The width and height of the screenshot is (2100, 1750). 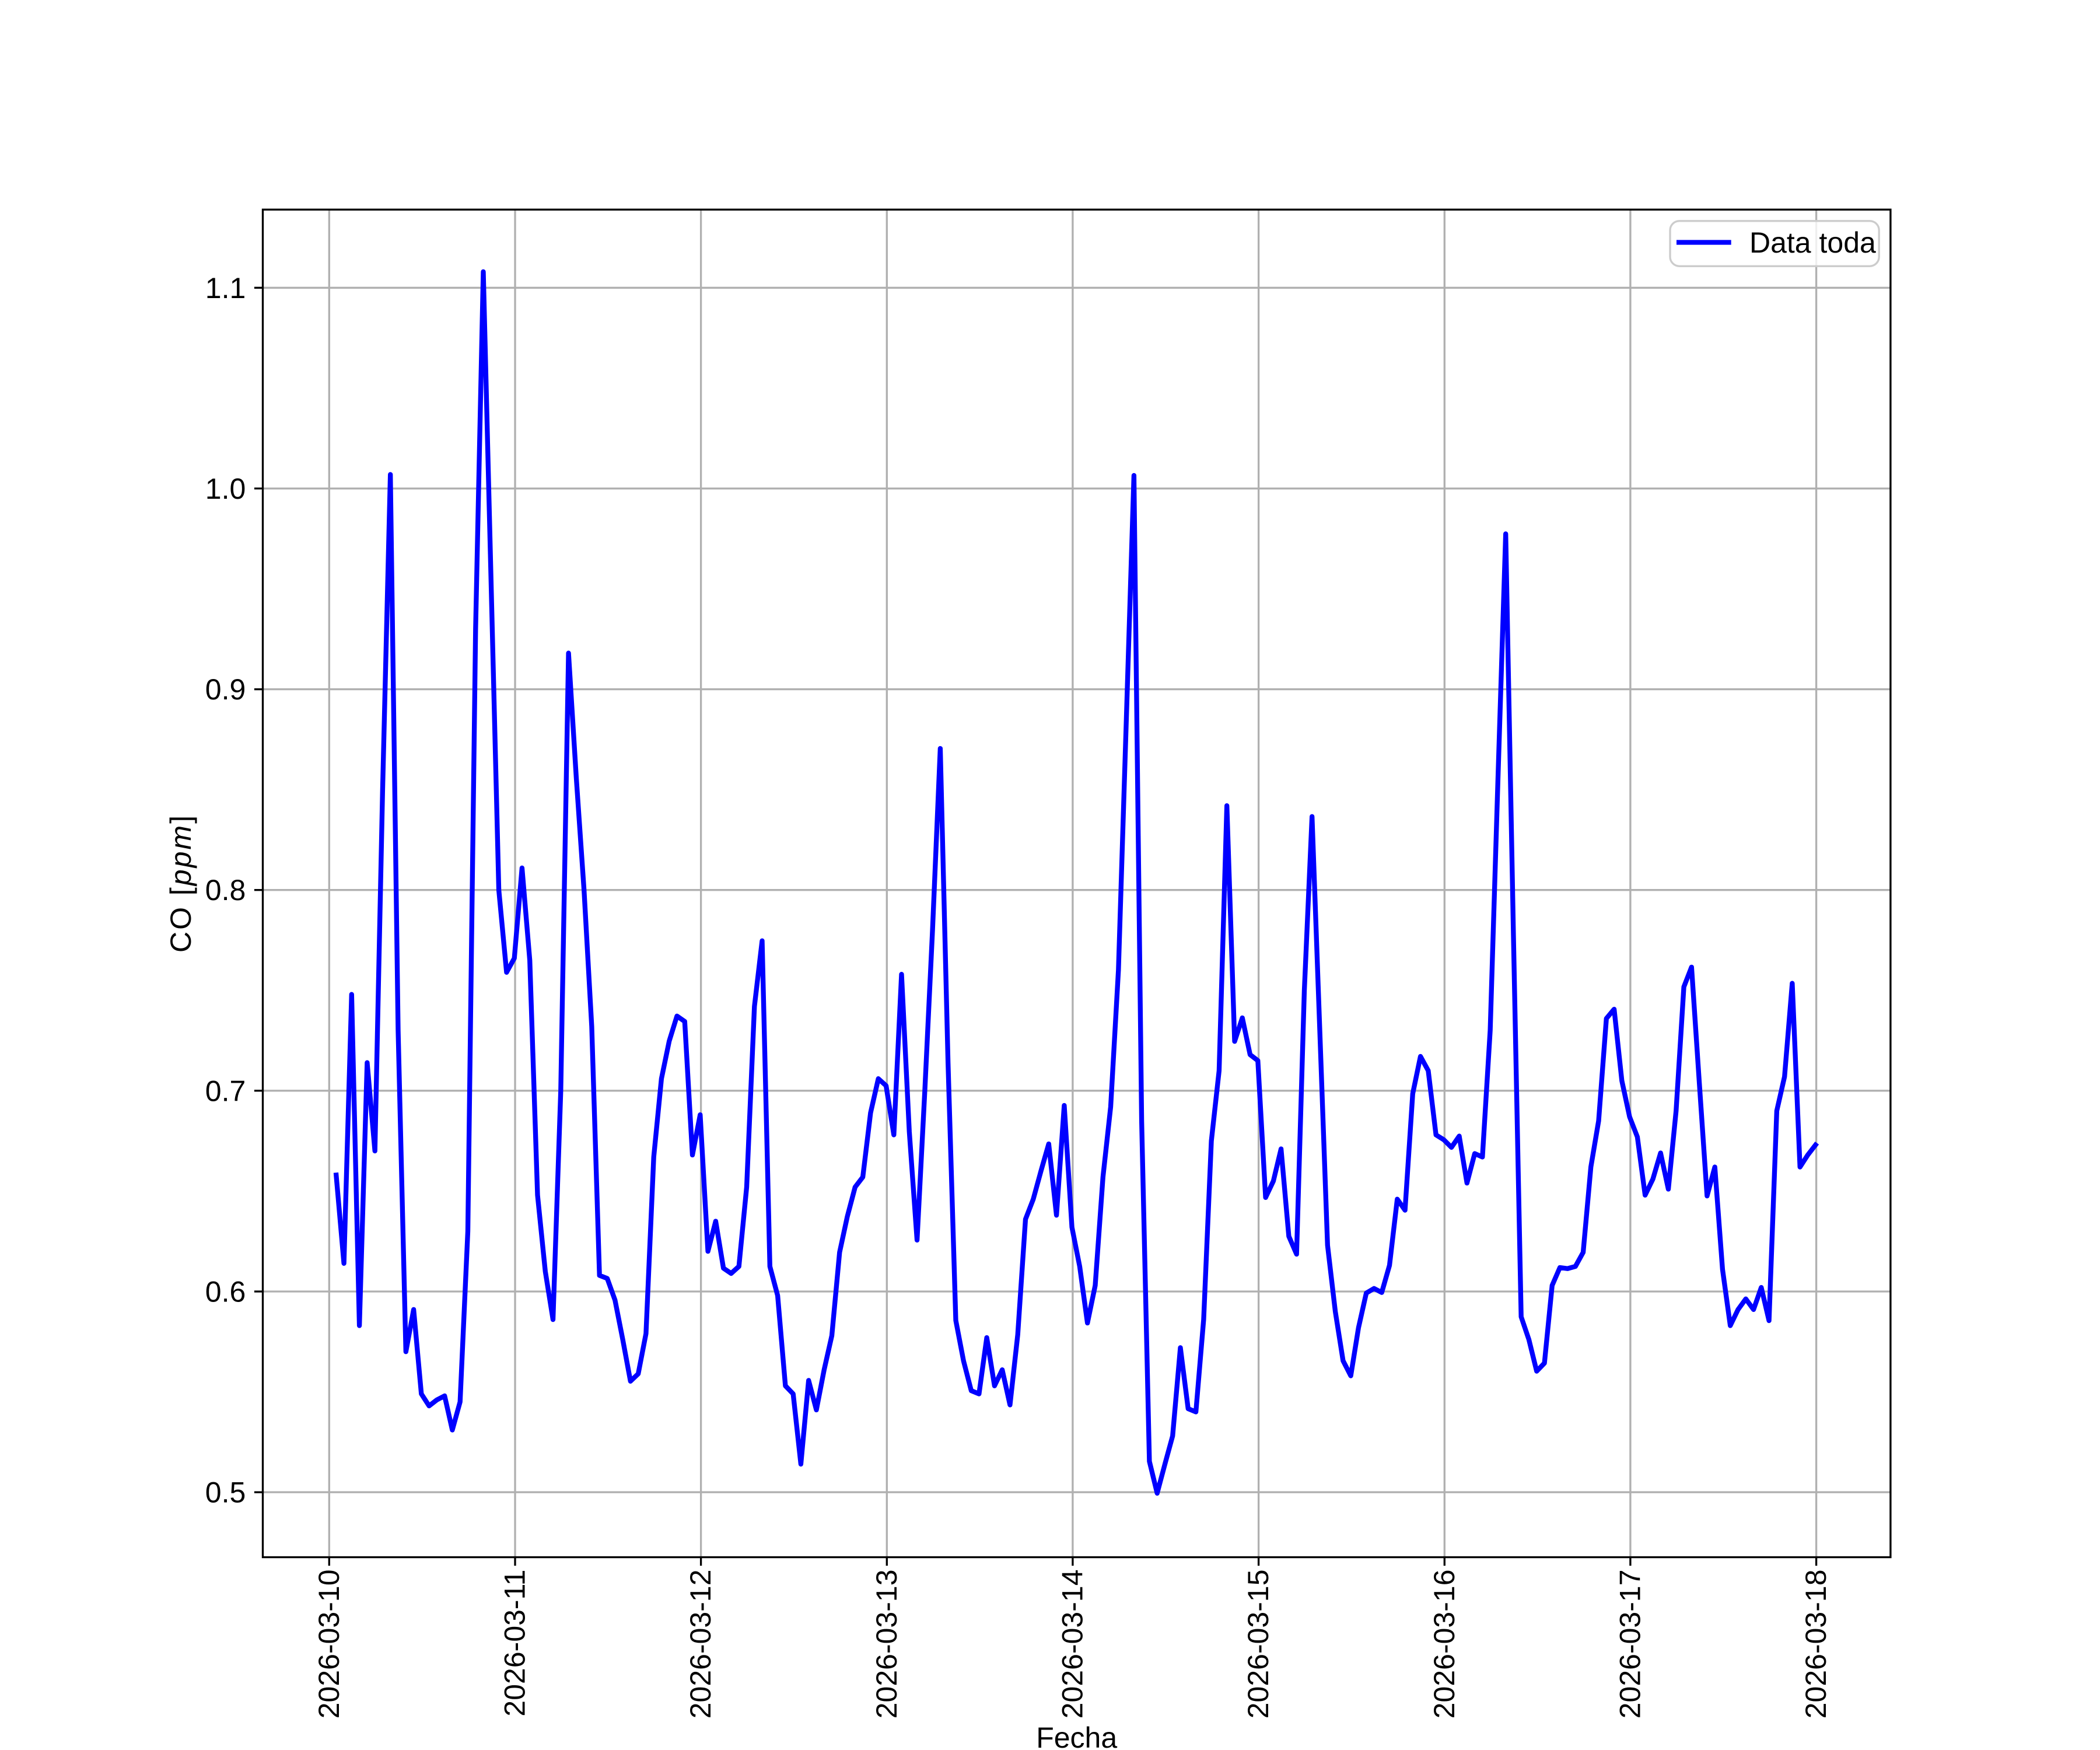 What do you see at coordinates (1816, 1644) in the screenshot?
I see `svg-text: 2026-03-18` at bounding box center [1816, 1644].